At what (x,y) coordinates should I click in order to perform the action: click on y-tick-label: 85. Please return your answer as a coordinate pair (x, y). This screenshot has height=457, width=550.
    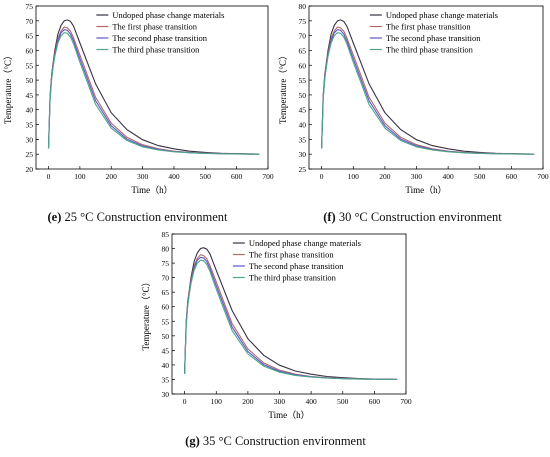
    Looking at the image, I should click on (166, 234).